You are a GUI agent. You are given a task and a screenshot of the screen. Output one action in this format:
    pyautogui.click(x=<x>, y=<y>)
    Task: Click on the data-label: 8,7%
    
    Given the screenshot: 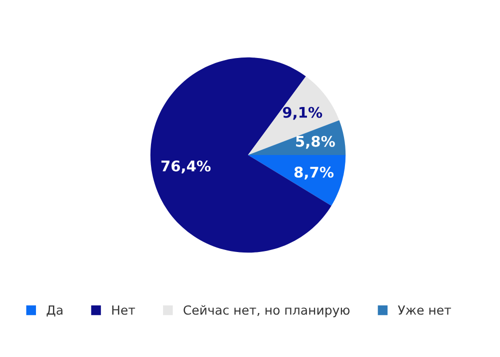 What is the action you would take?
    pyautogui.click(x=314, y=173)
    